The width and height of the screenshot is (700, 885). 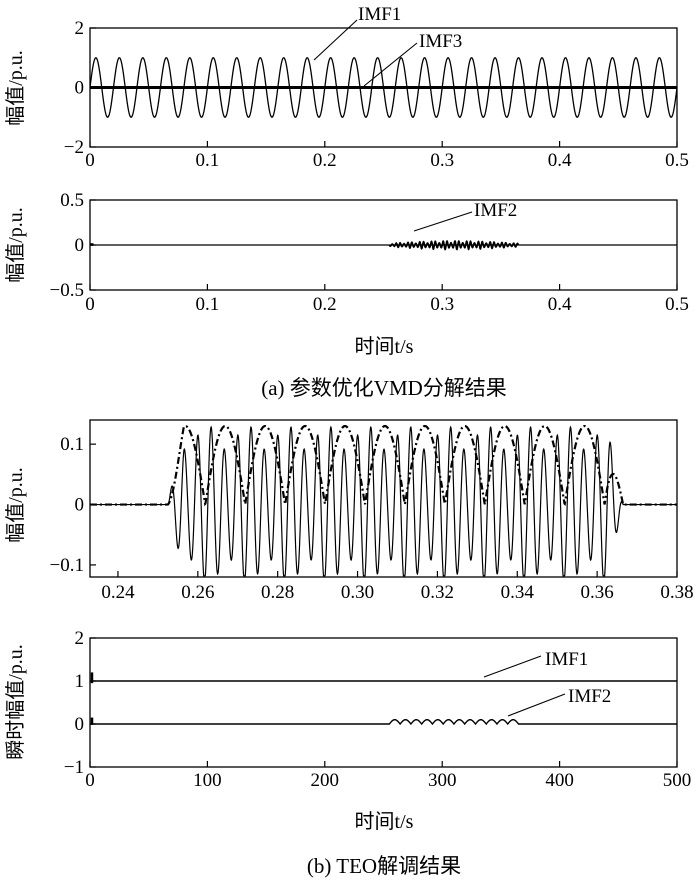 I want to click on y-axis-label: 瞬时幅值/p.u., so click(x=15, y=702).